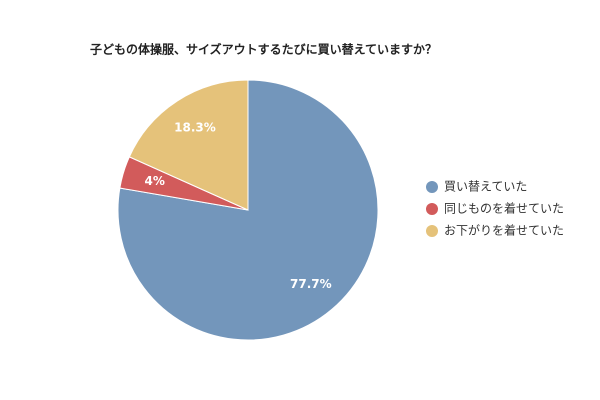  Describe the element at coordinates (155, 181) in the screenshot. I see `value-label: 4%` at that location.